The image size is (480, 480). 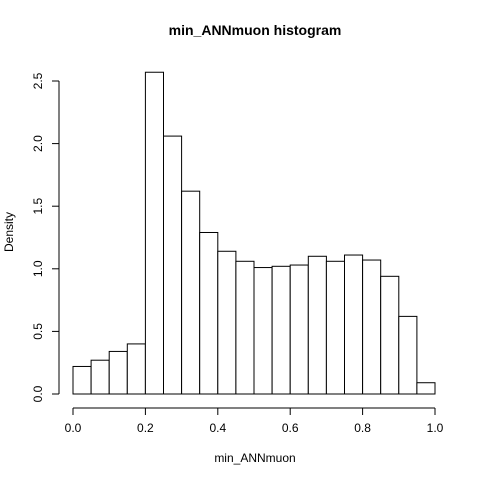 I want to click on y-tick-label-1: 0.5, so click(x=38, y=331).